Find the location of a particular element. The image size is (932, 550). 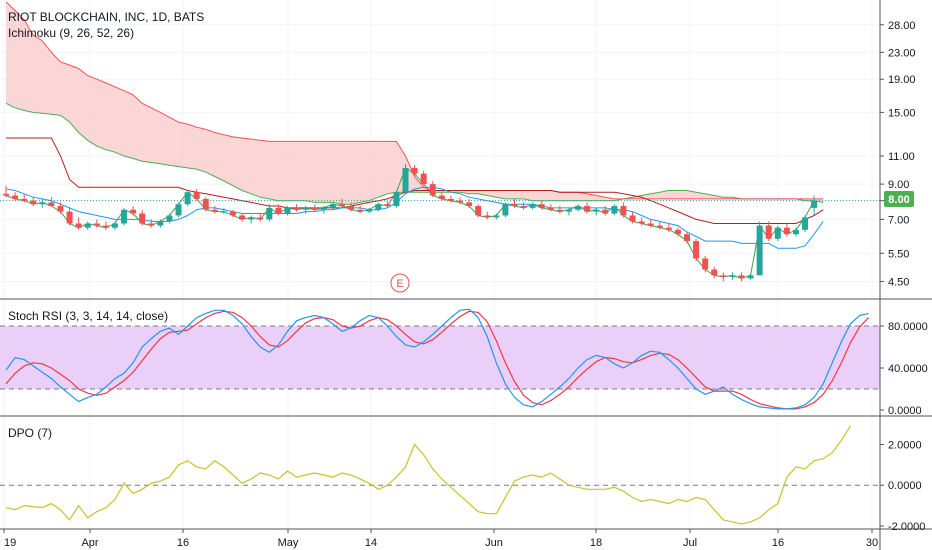

y-tick-label: 0.0000 is located at coordinates (905, 486).